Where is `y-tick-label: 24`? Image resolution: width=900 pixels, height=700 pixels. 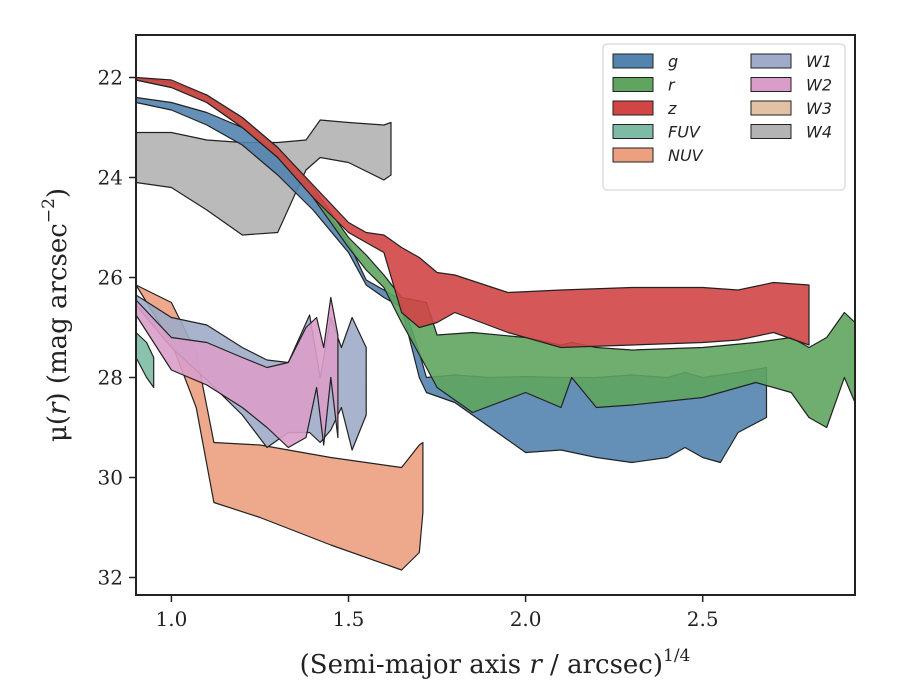 y-tick-label: 24 is located at coordinates (110, 178).